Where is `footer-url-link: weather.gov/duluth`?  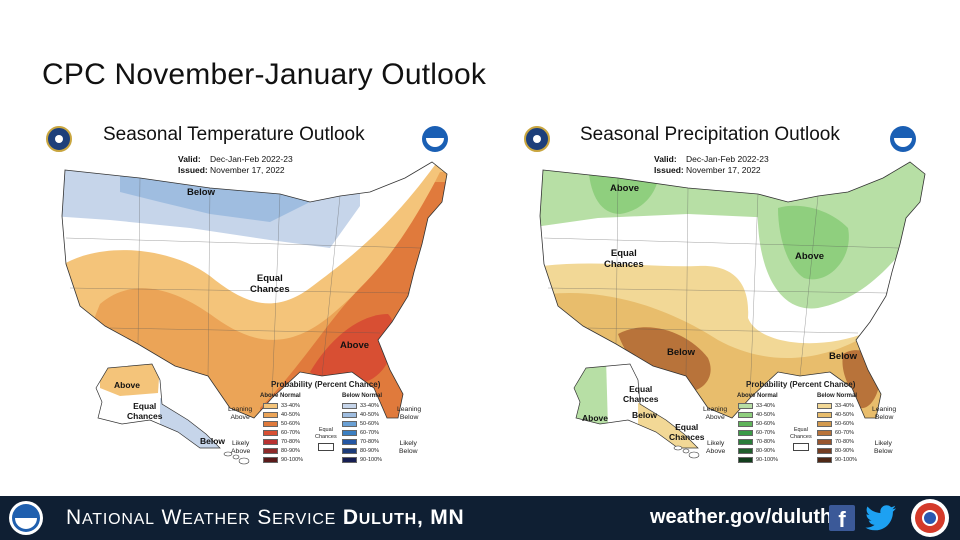 footer-url-link: weather.gov/duluth is located at coordinates (741, 517).